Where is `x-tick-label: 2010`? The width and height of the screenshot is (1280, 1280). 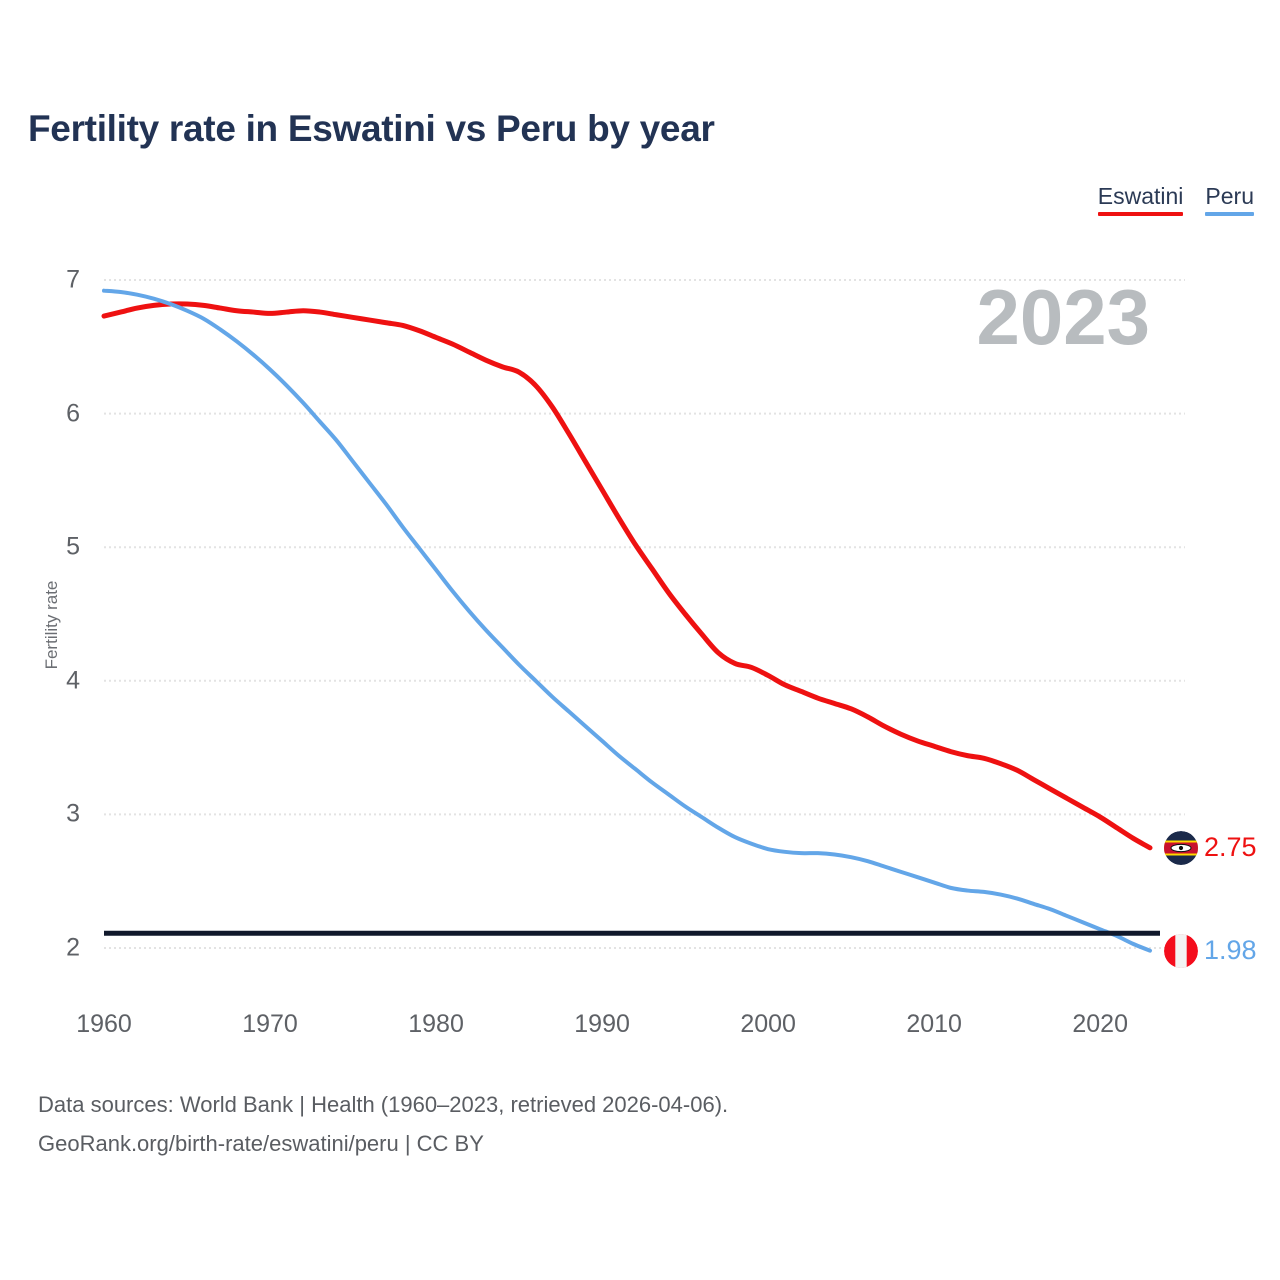
x-tick-label: 2010 is located at coordinates (934, 1024).